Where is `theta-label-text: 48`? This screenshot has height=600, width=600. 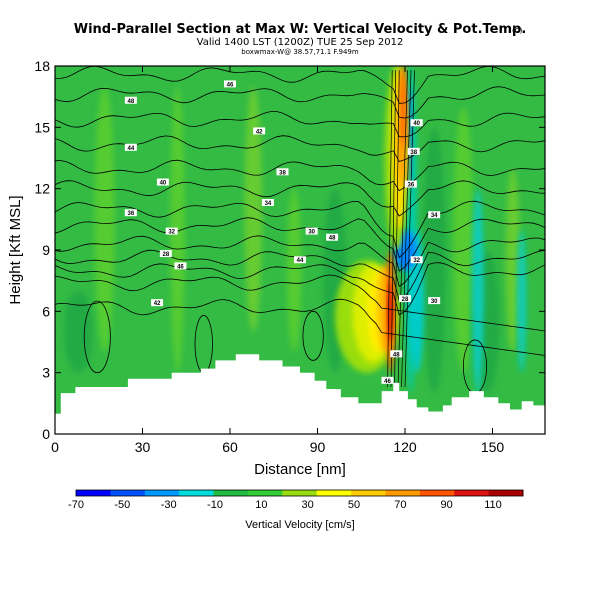
theta-label-text: 48 is located at coordinates (396, 355).